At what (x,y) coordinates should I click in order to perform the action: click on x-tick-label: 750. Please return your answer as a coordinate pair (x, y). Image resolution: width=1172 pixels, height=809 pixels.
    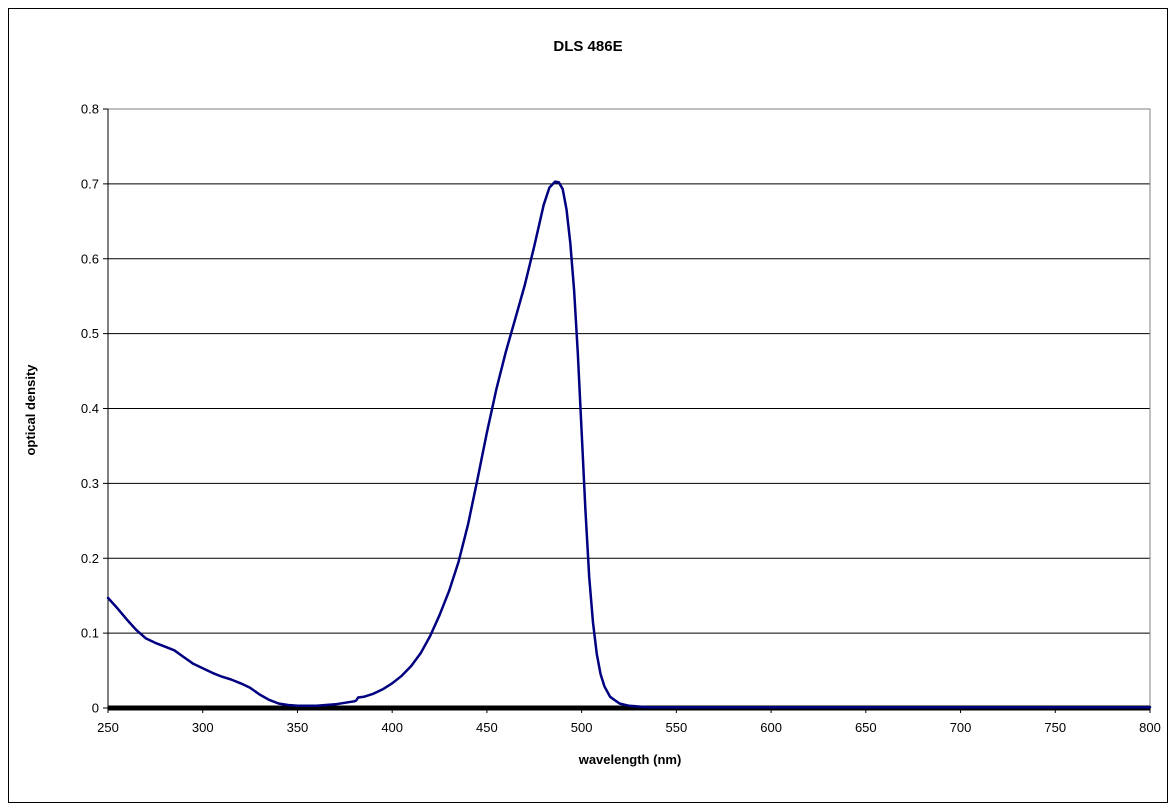
    Looking at the image, I should click on (1055, 727).